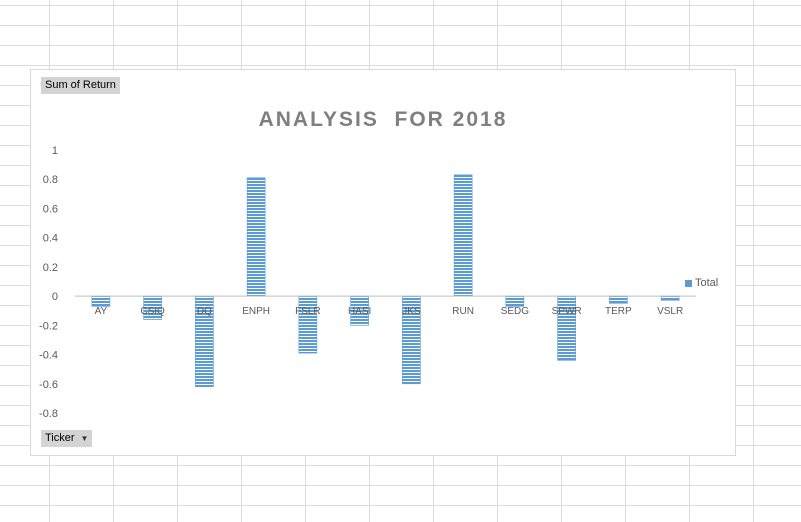 The height and width of the screenshot is (522, 801). What do you see at coordinates (48, 414) in the screenshot?
I see `y-tick-label: -0.8` at bounding box center [48, 414].